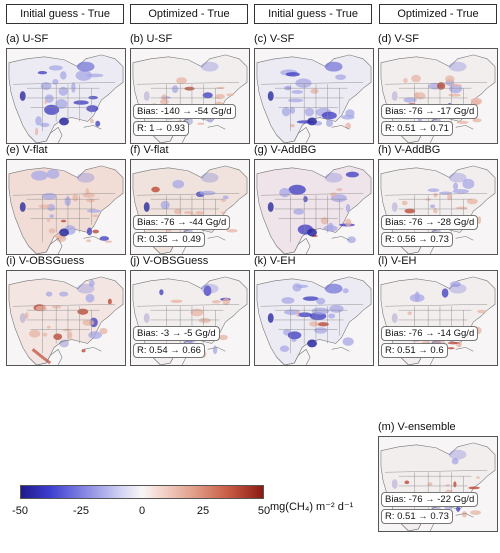  What do you see at coordinates (27, 39) in the screenshot?
I see `panel-label: (a) U-SF` at bounding box center [27, 39].